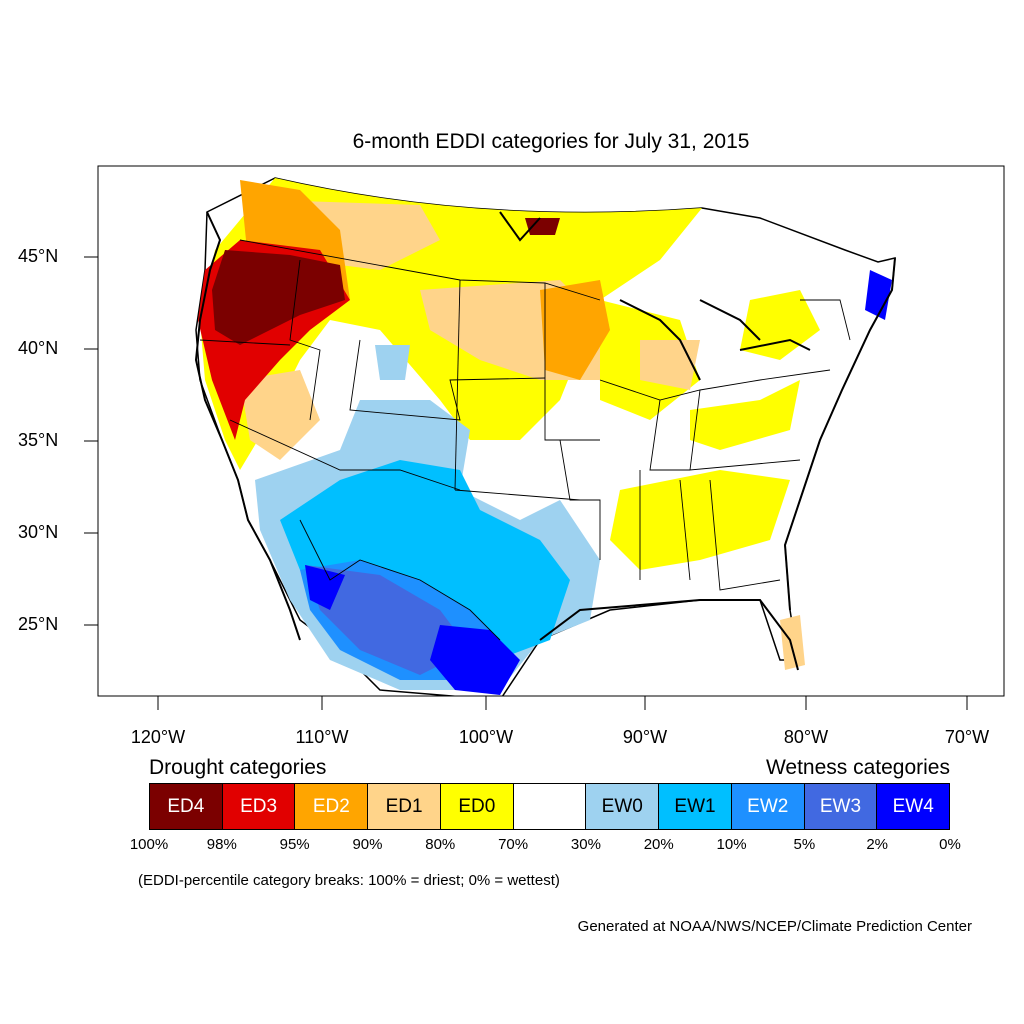 The width and height of the screenshot is (1024, 1024). I want to click on region-ed4-superior, so click(542, 226).